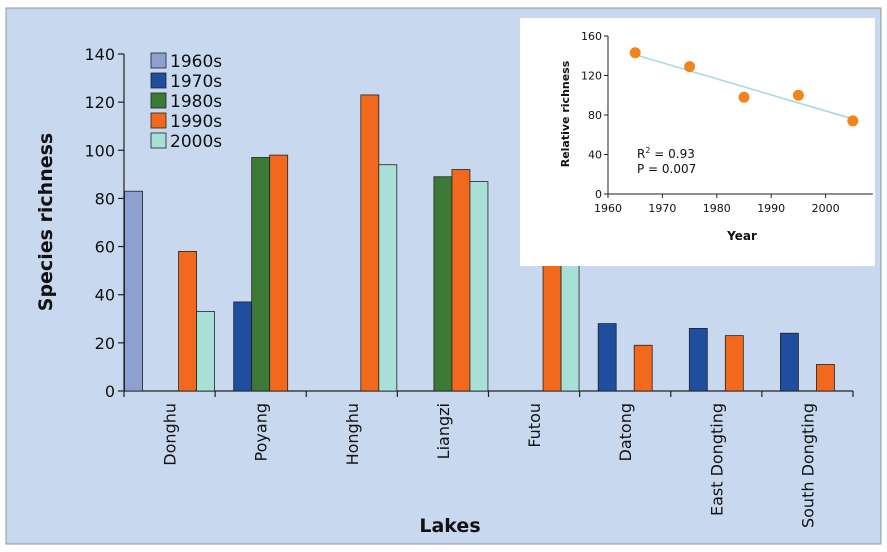 Image resolution: width=887 pixels, height=552 pixels. I want to click on inset-trendline-line, so click(744, 86).